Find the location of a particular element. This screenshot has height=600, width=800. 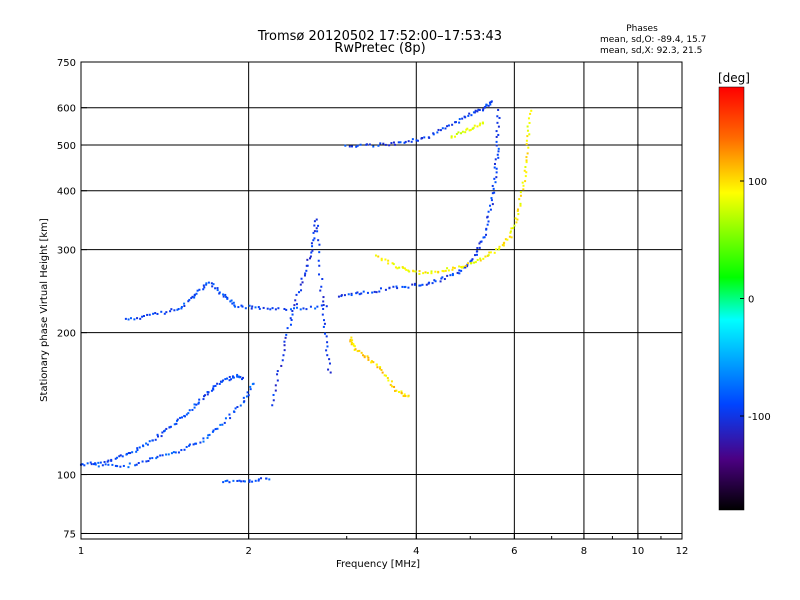

chart-subtitle: RwPretec (8p) is located at coordinates (379, 48).